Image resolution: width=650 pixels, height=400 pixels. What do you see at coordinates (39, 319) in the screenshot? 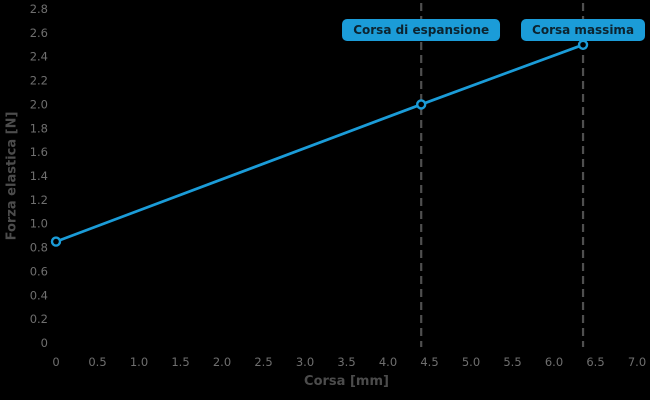
I see `y-tick-label: 0.2` at bounding box center [39, 319].